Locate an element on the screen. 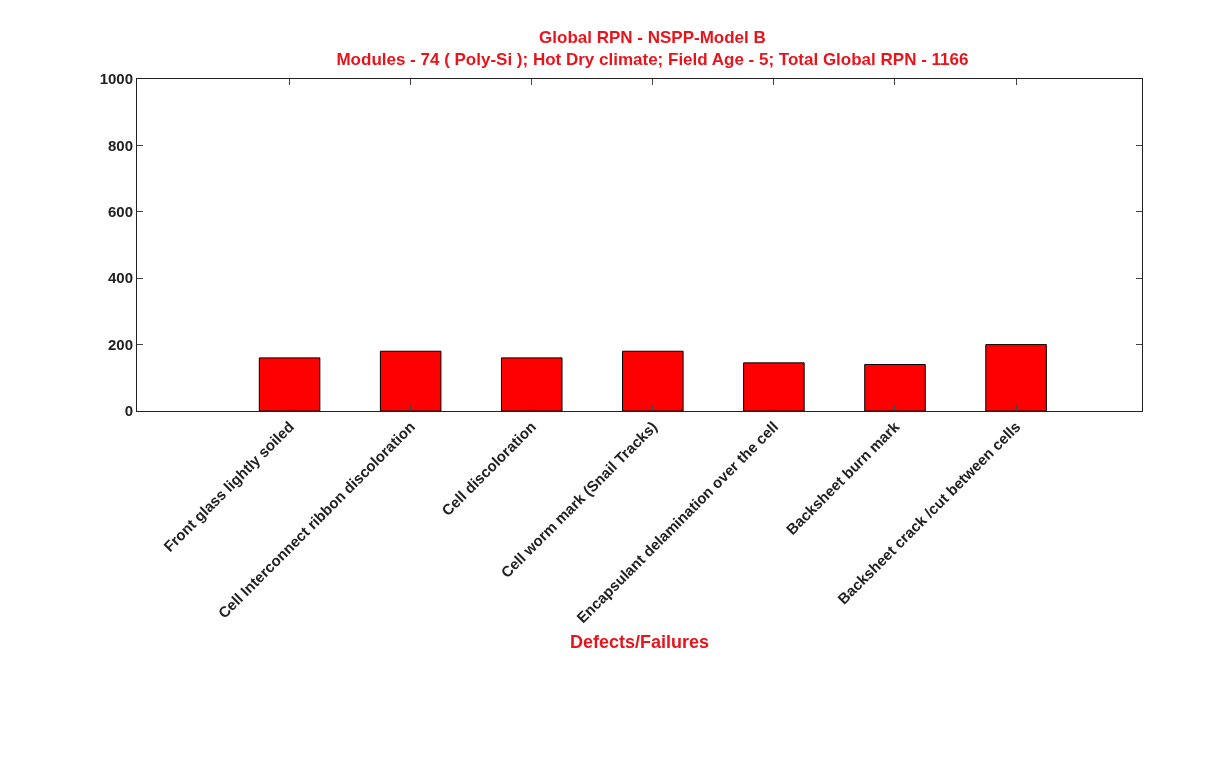  y-tick-label: 1000 is located at coordinates (116, 79).